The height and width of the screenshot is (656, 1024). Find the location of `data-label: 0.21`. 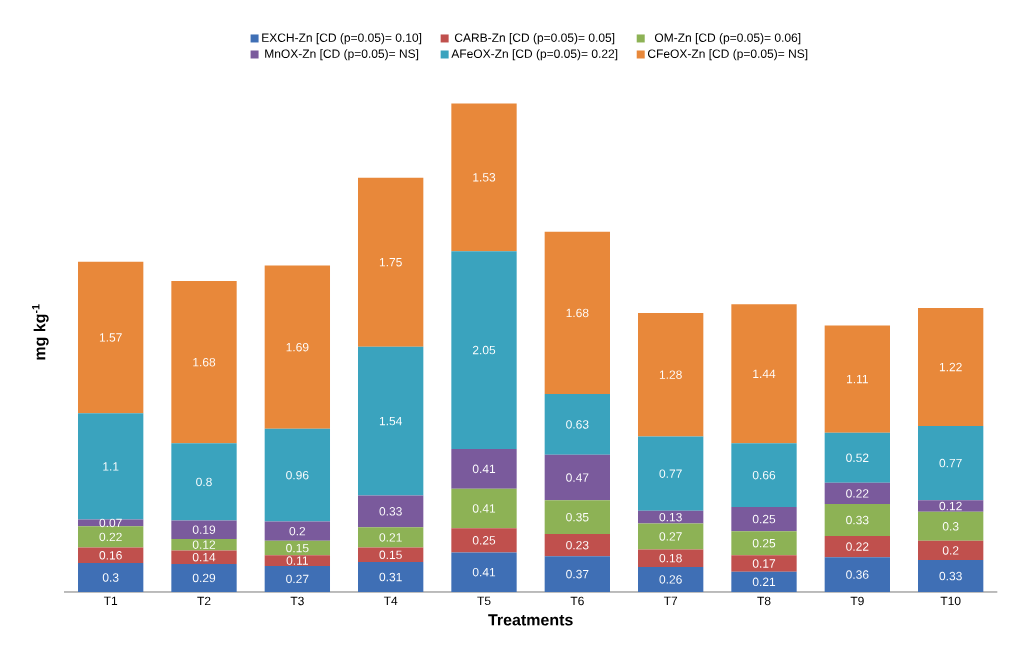

data-label: 0.21 is located at coordinates (390, 537).